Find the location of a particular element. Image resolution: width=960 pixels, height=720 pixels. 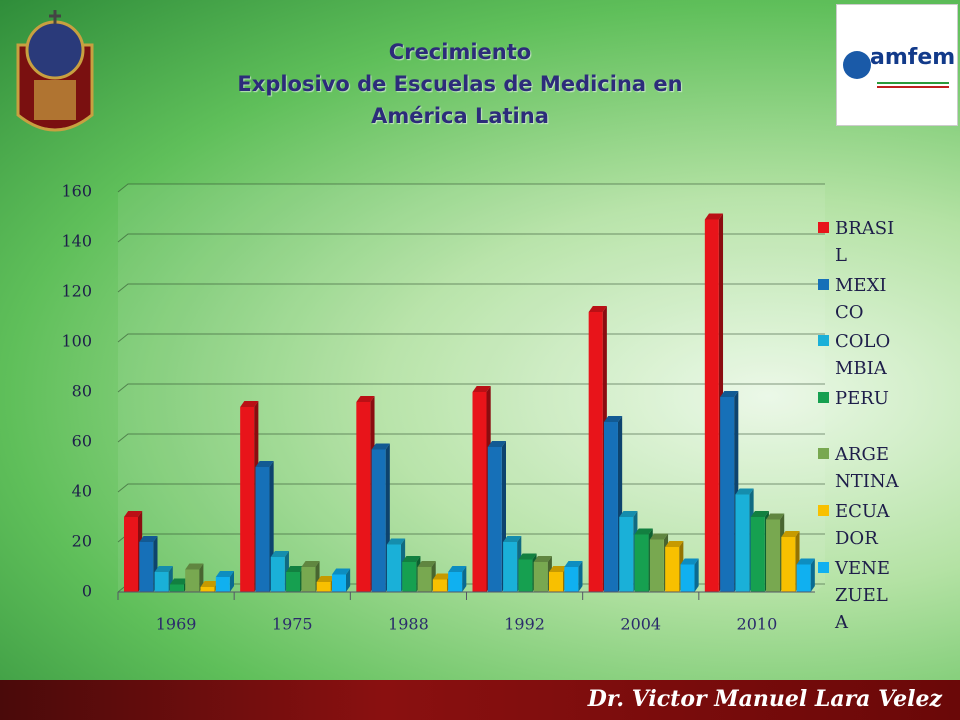

y-tick-label: 100 is located at coordinates (76, 341).